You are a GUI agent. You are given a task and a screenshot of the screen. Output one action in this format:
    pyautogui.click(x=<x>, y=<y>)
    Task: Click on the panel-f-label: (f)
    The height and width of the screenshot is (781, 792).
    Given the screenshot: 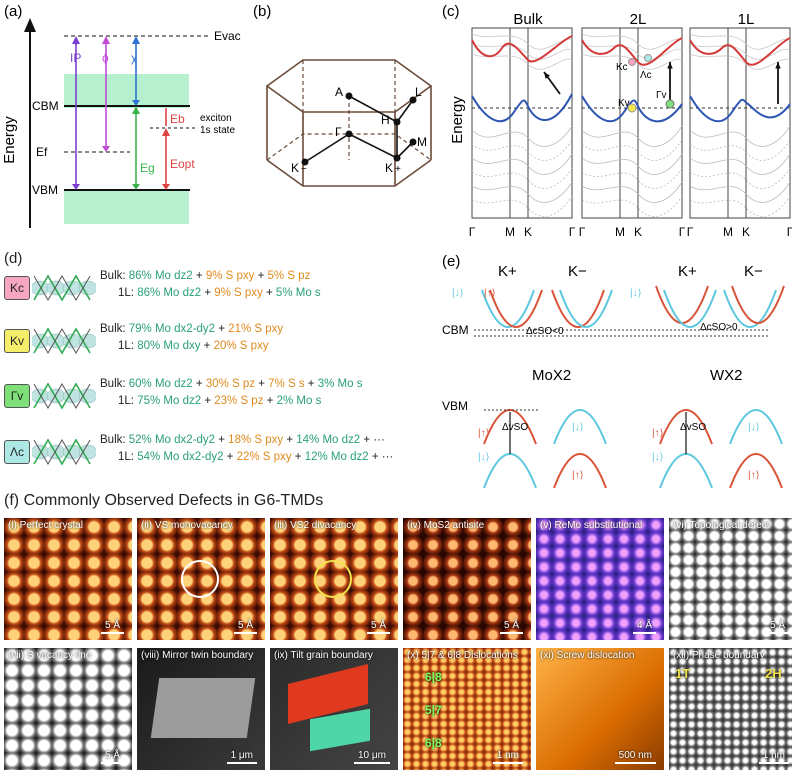 What is the action you would take?
    pyautogui.click(x=12, y=500)
    